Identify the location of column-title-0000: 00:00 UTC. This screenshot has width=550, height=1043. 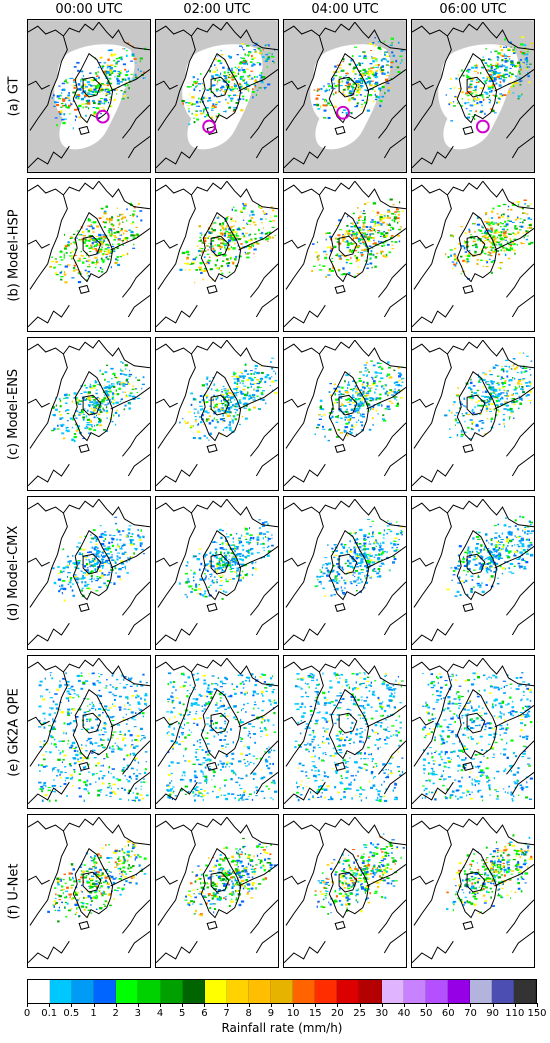
(89, 9).